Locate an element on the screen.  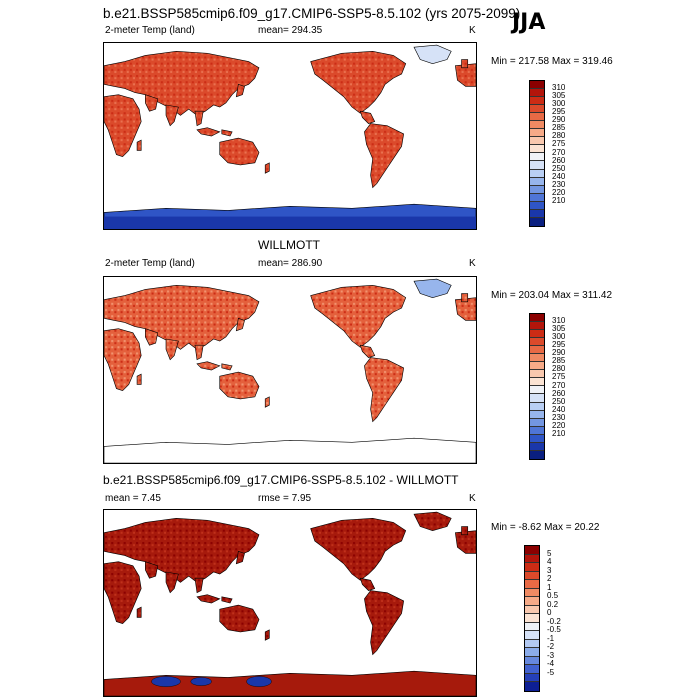
panel-3-minmax-label: Min = -8.62 Max = 20.22 is located at coordinates (545, 527).